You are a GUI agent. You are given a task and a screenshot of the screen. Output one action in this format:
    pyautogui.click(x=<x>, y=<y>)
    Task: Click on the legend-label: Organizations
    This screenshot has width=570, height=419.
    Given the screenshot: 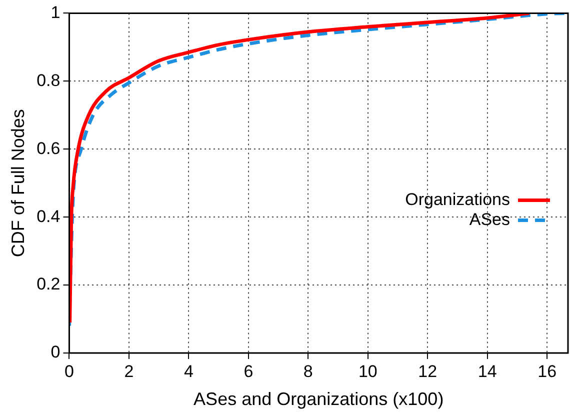 What is the action you would take?
    pyautogui.click(x=457, y=199)
    